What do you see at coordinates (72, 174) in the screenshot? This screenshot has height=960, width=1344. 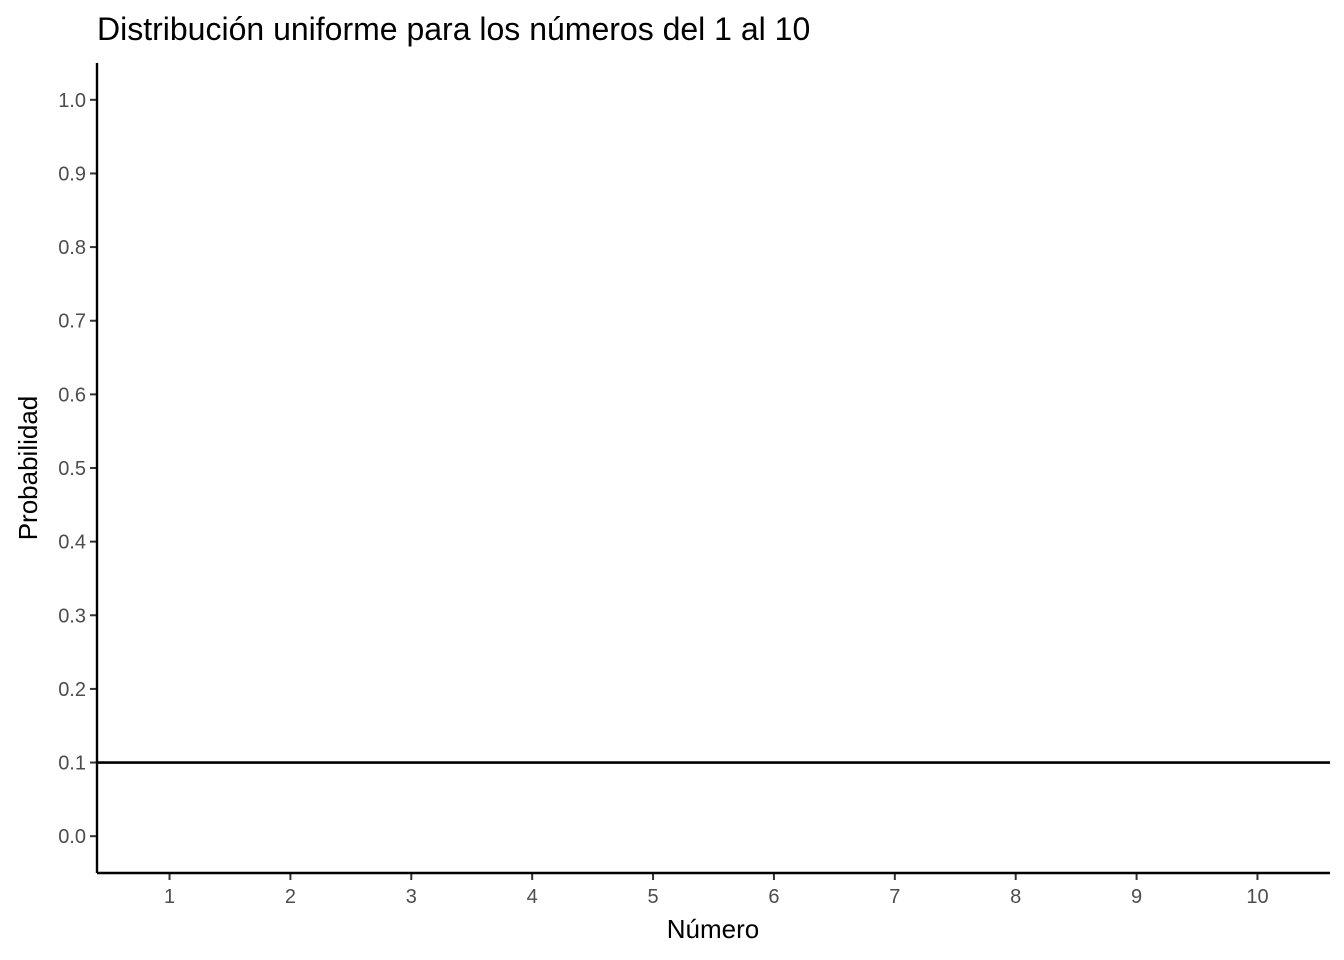 I see `y-tick-label: 0.9` at bounding box center [72, 174].